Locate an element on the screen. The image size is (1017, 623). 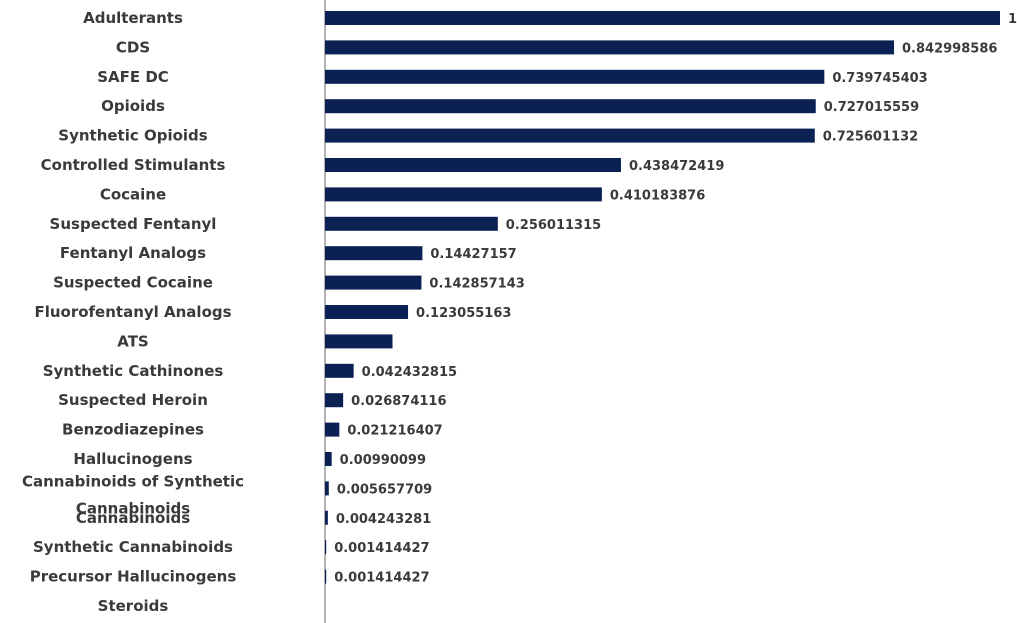
data-label: 1 is located at coordinates (1012, 19).